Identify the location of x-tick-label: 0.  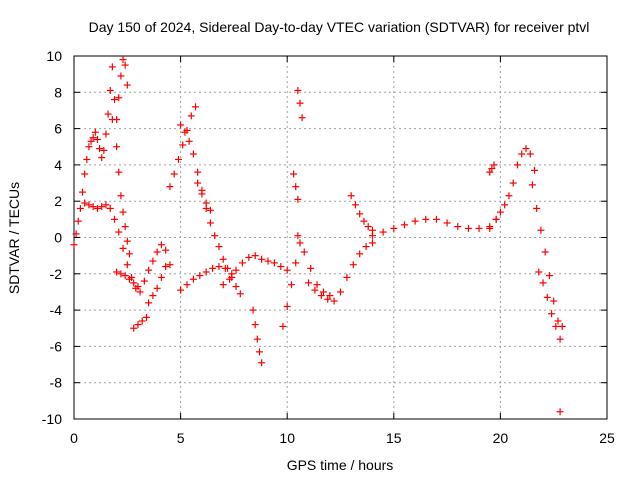
(74, 438).